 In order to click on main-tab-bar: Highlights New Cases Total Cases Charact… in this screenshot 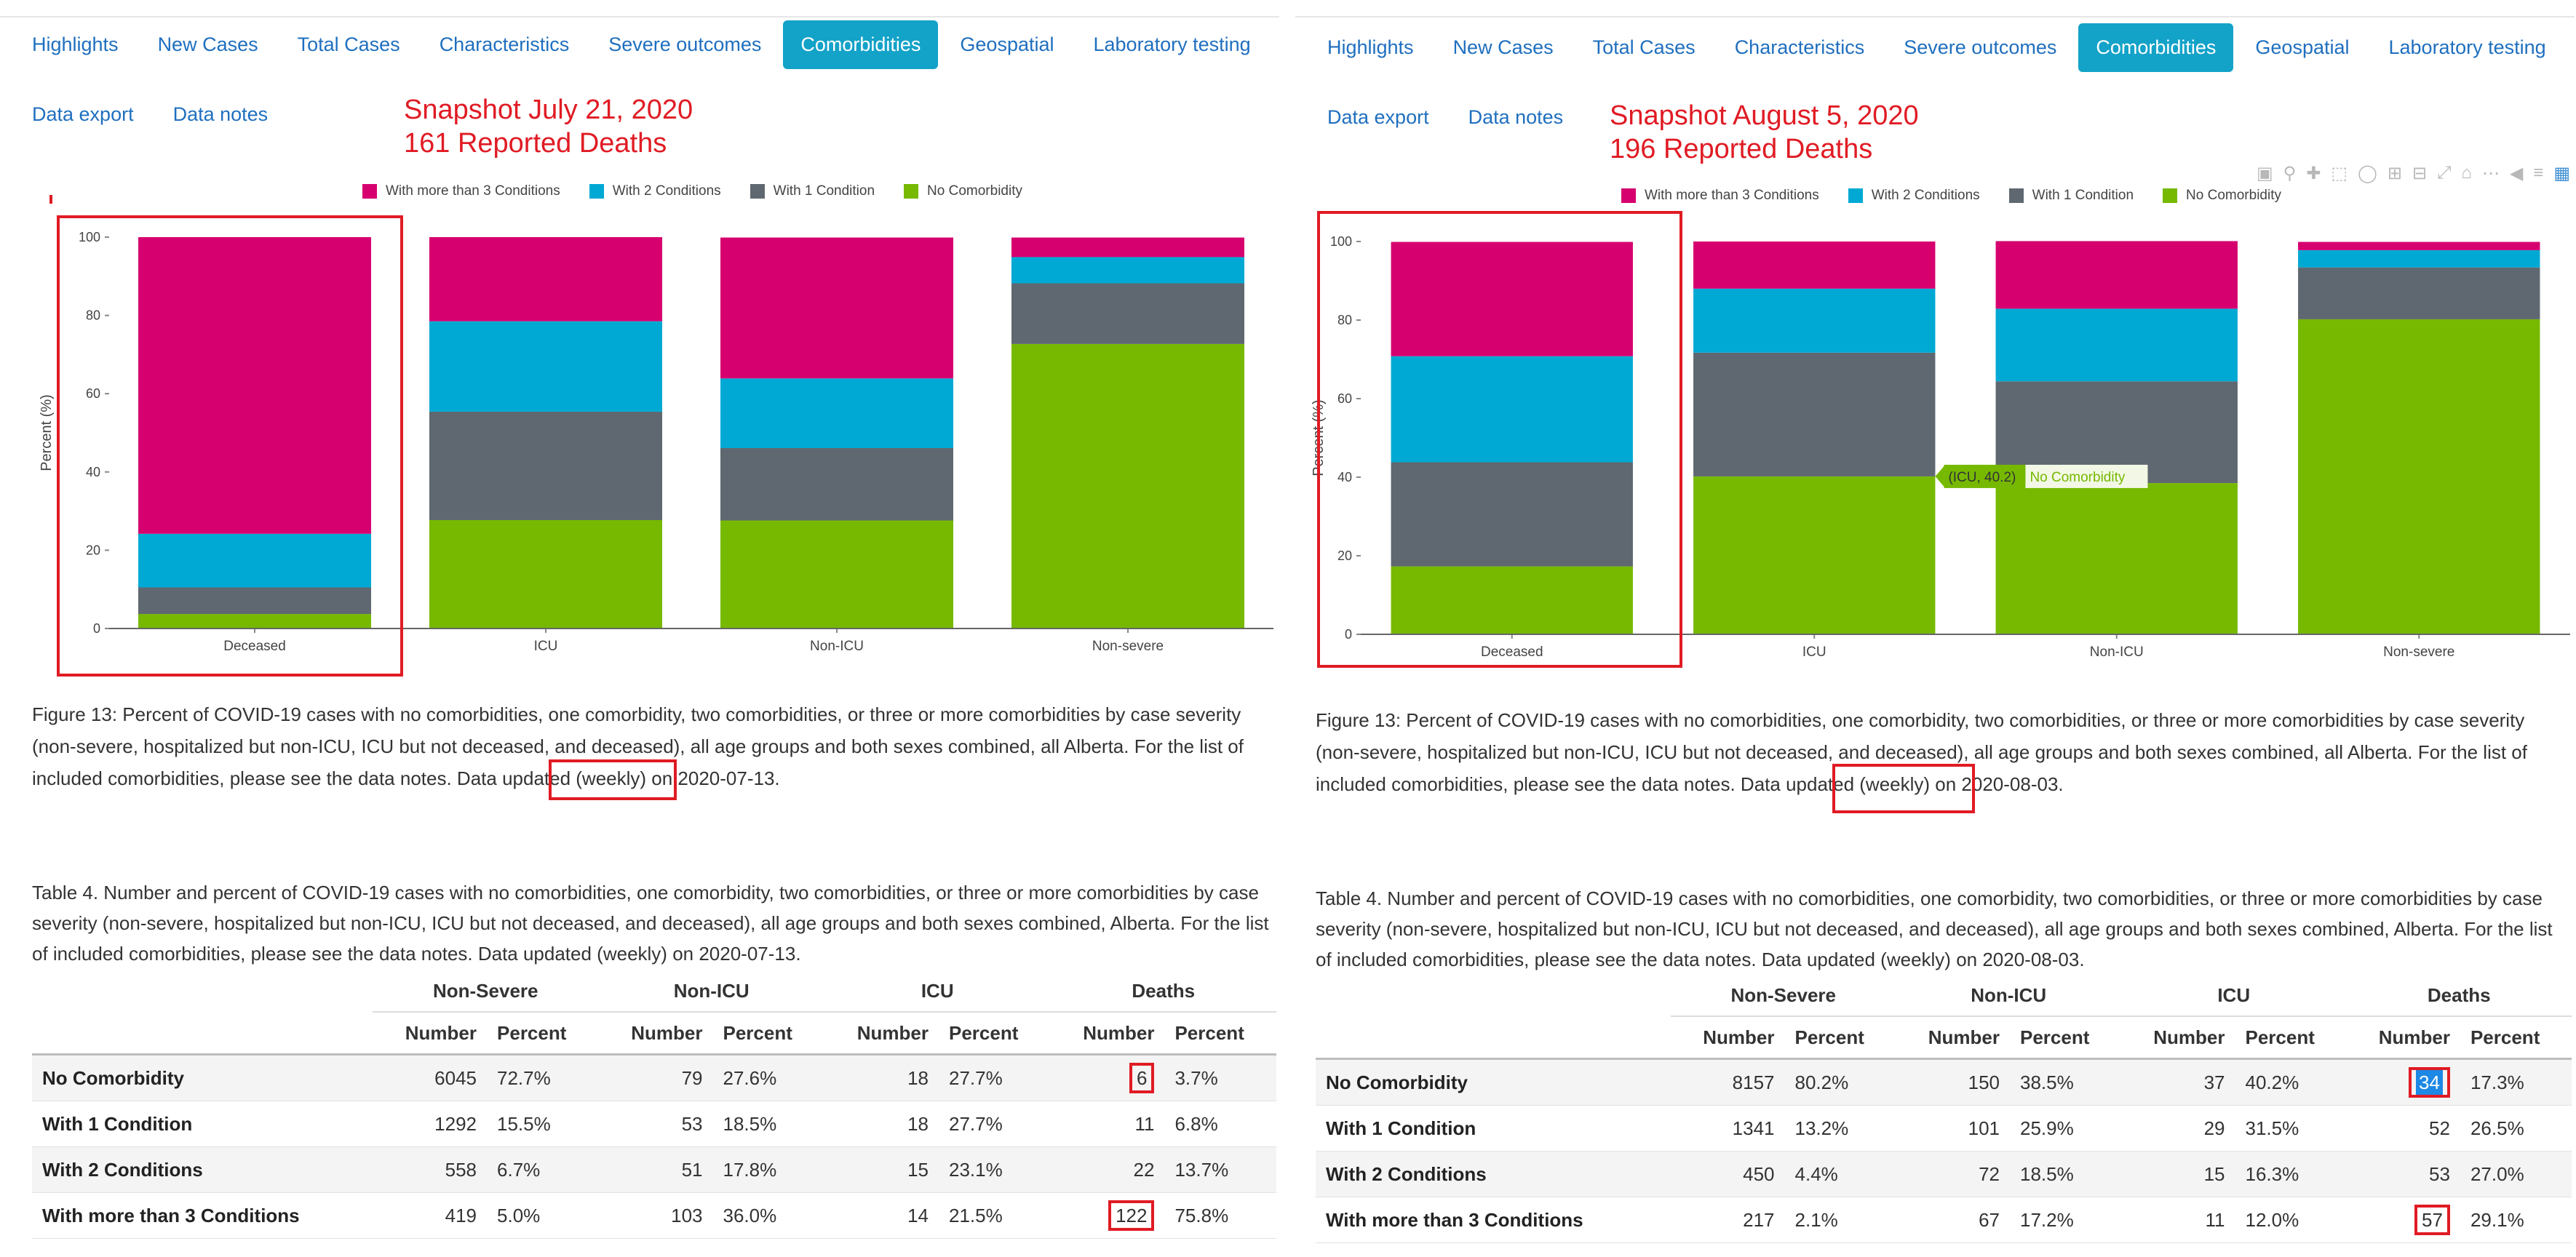, I will do `click(641, 44)`.